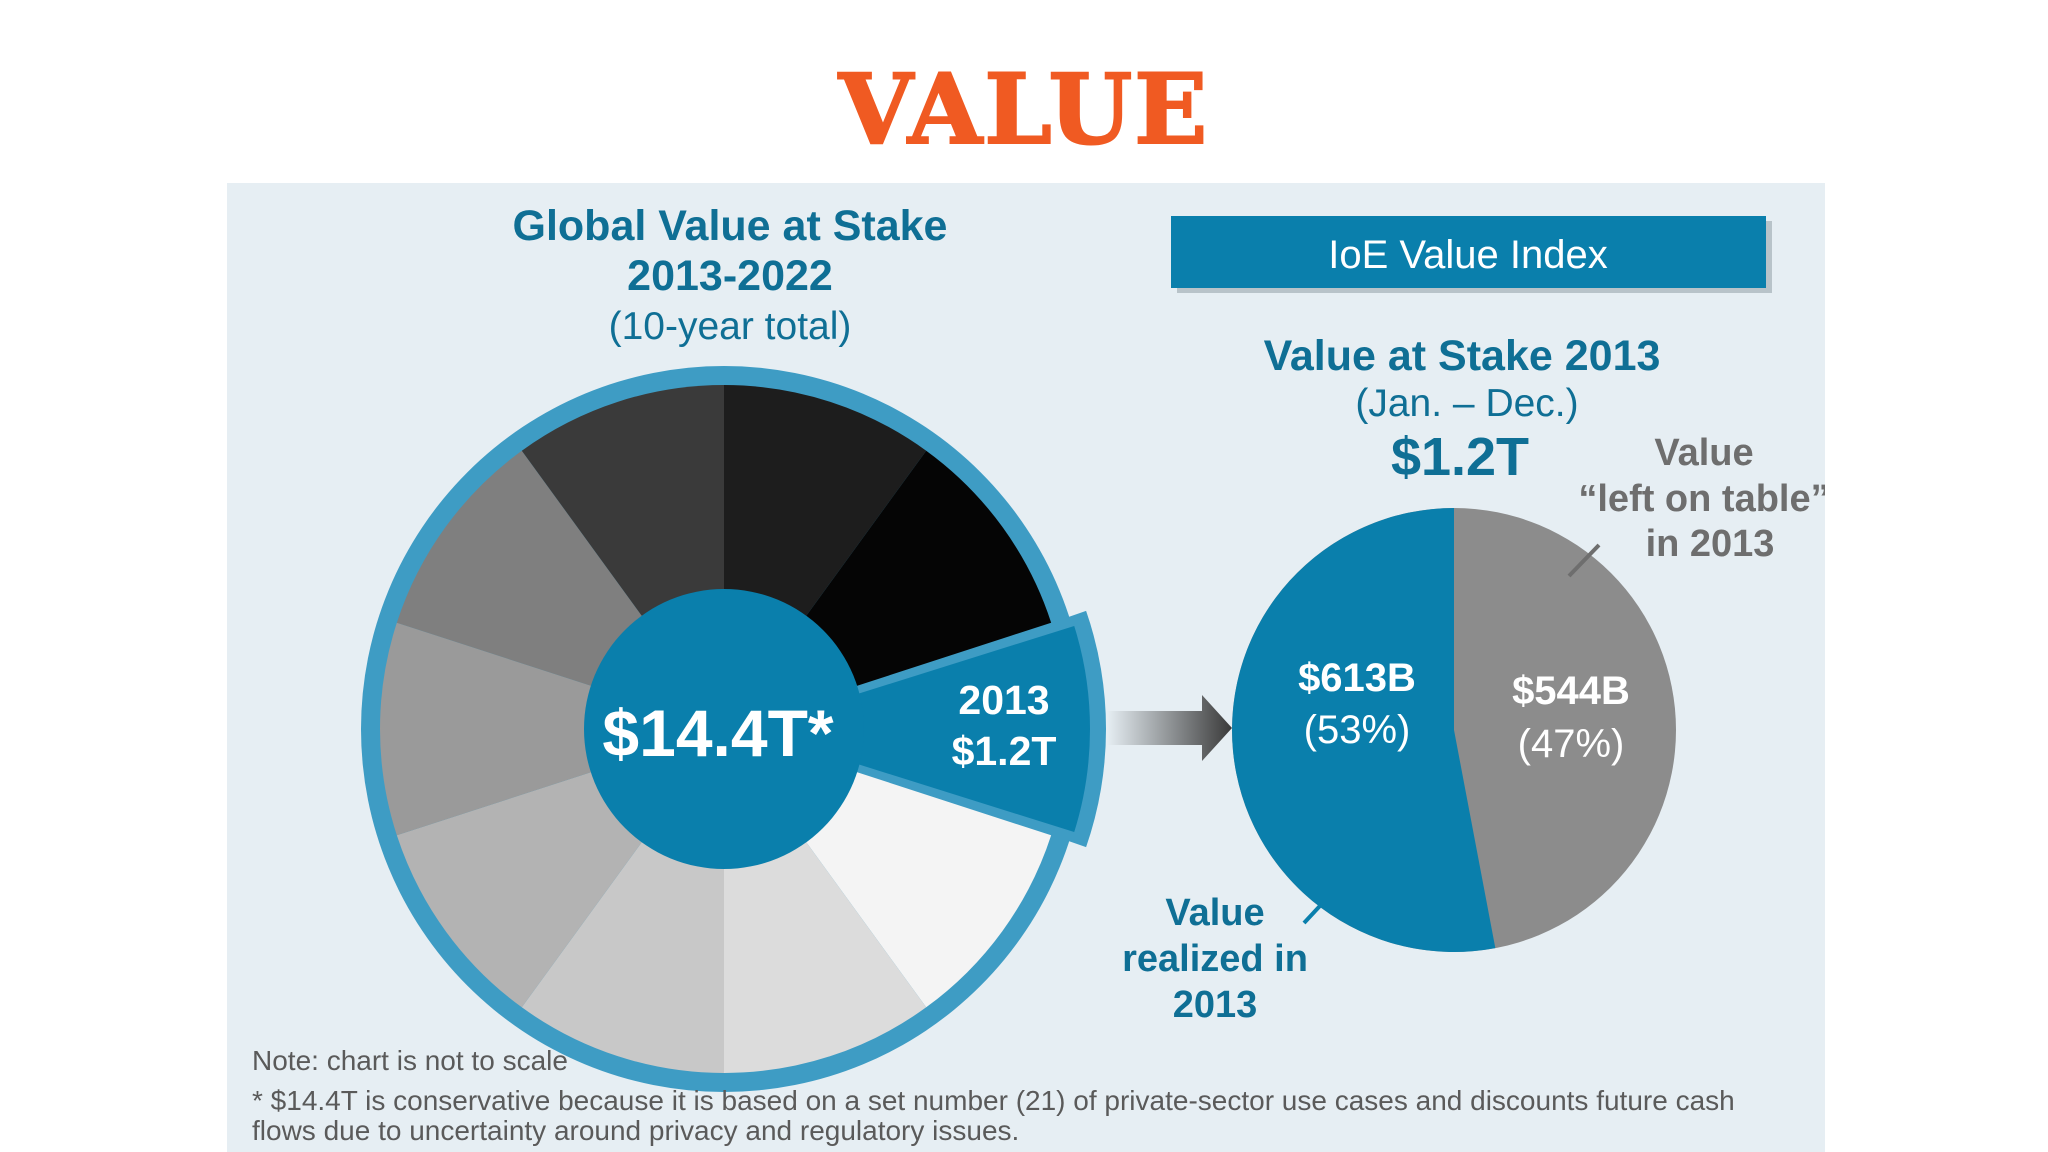  Describe the element at coordinates (1467, 255) in the screenshot. I see `ioe-index-label: IoE Value Index` at that location.